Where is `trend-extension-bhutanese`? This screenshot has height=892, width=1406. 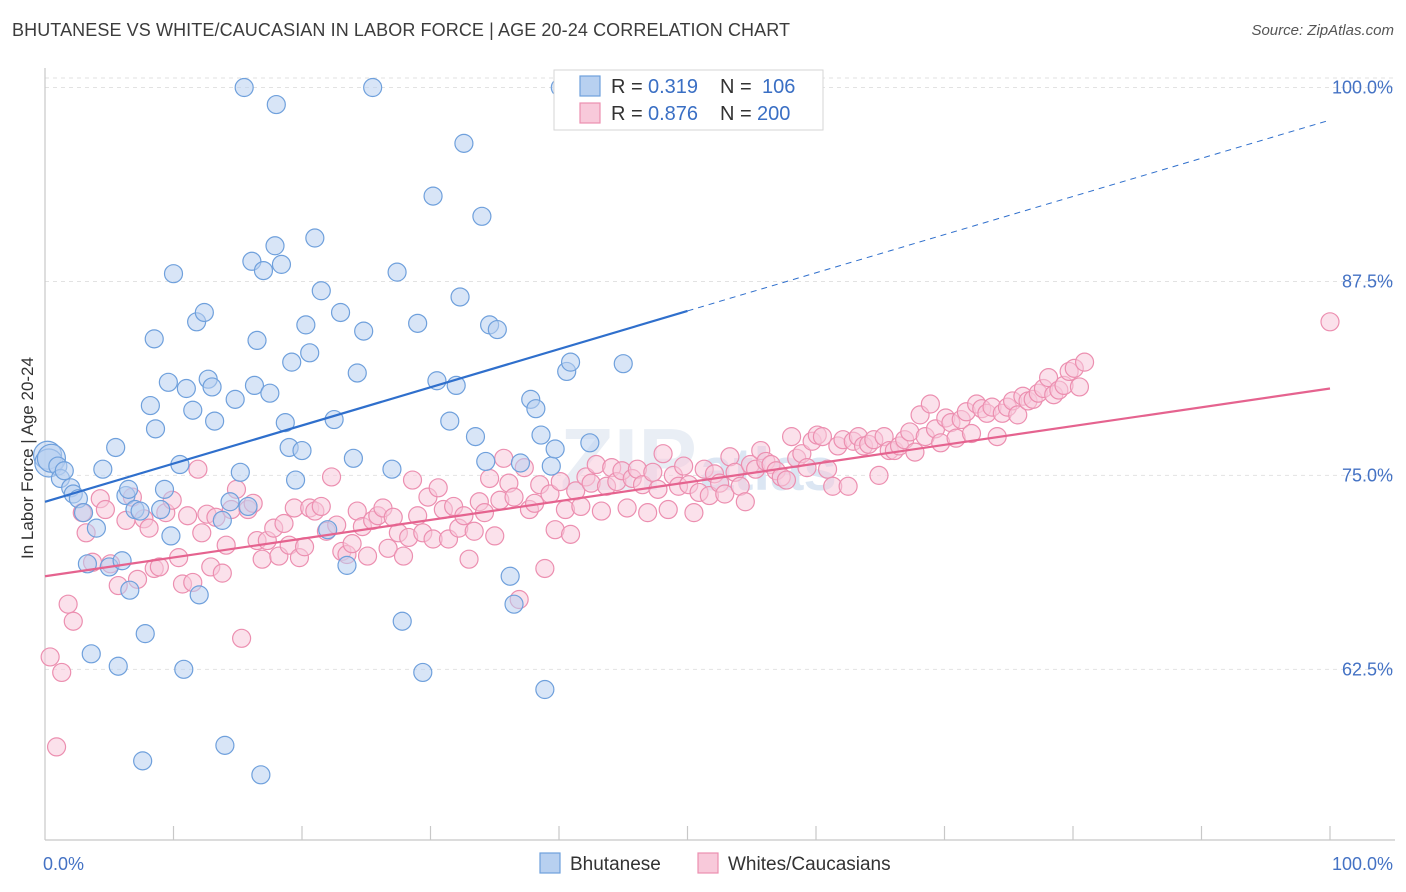
trend-extension-bhutanese is located at coordinates (1009, 215).